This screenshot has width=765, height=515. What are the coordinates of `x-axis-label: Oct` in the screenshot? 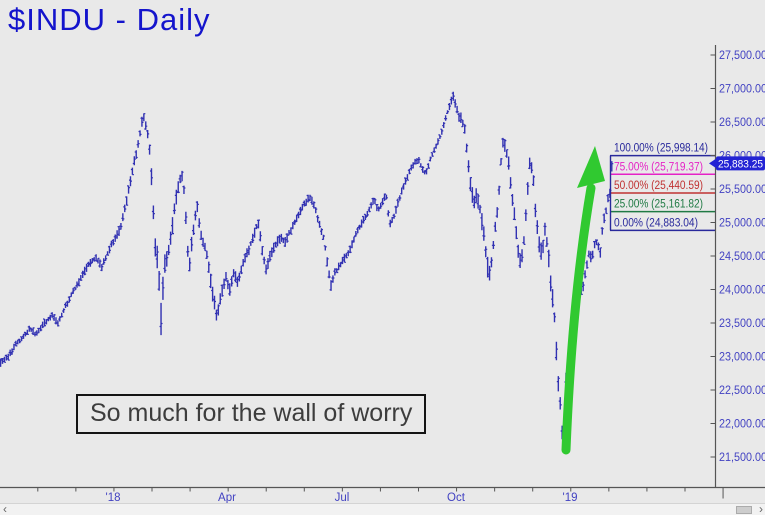 It's located at (456, 497).